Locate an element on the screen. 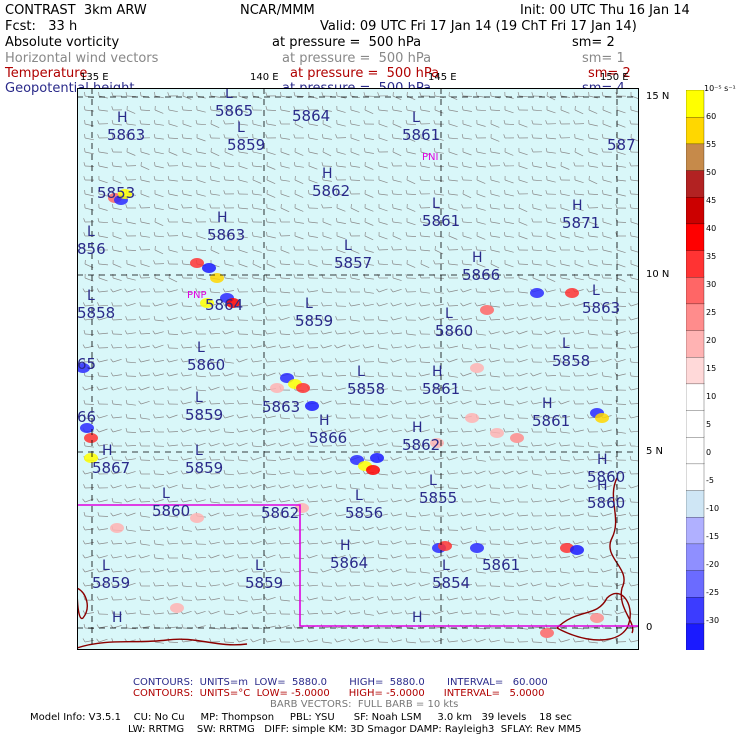  height-value: 5855 is located at coordinates (438, 498).